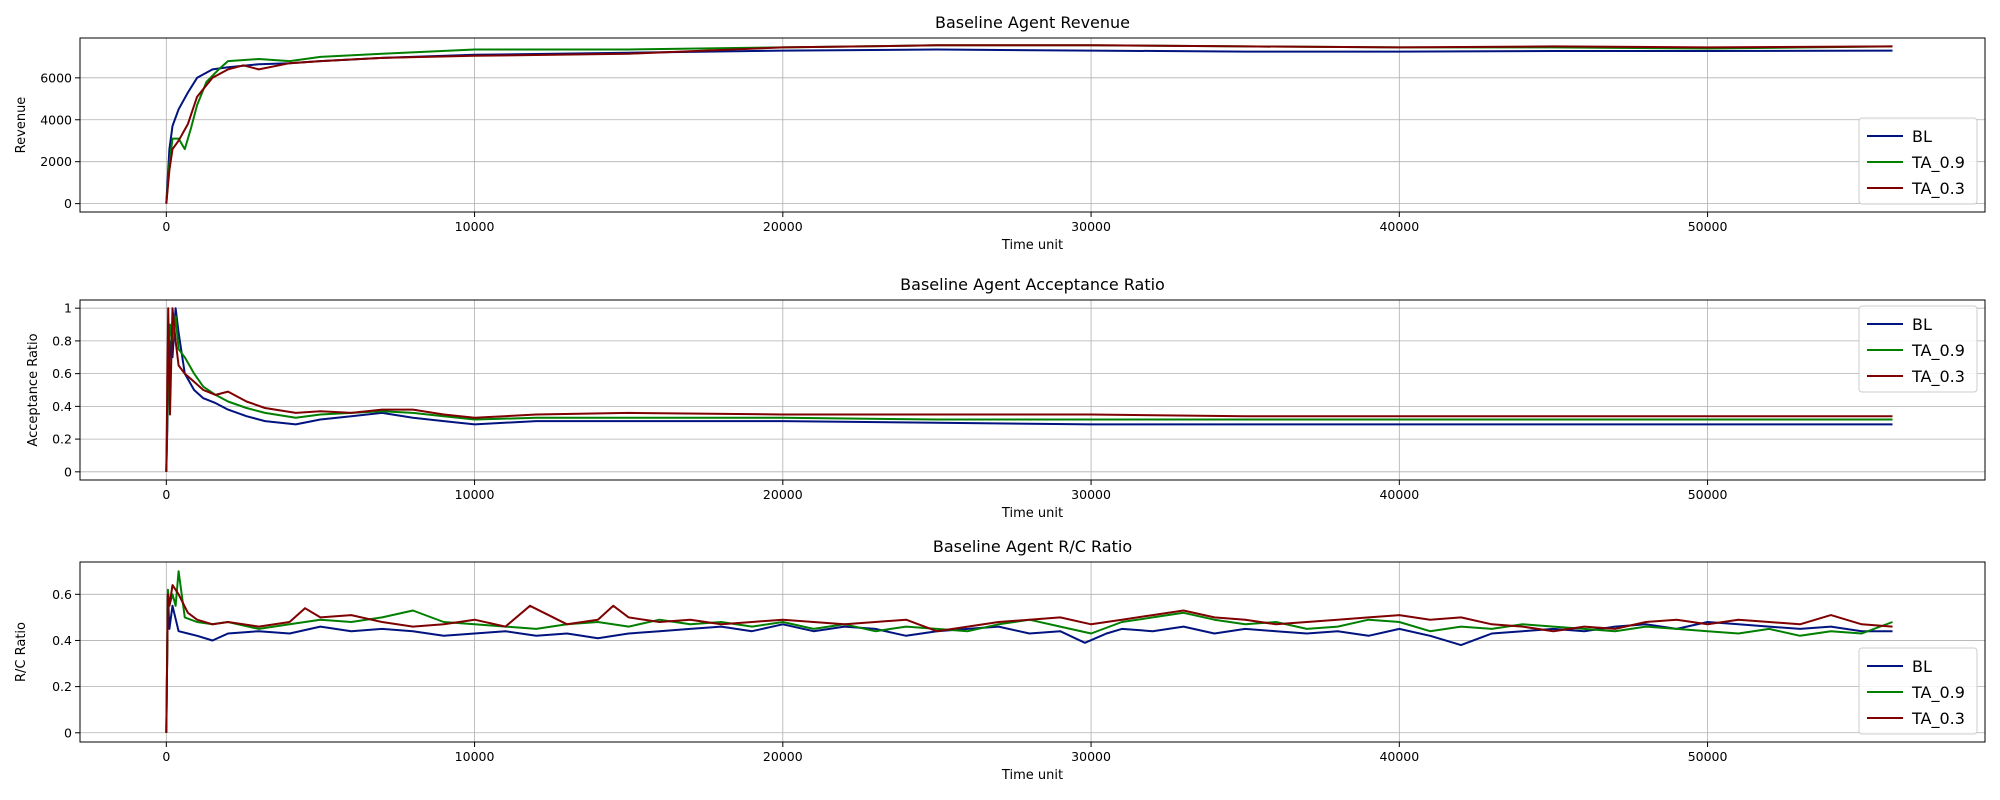  I want to click on chart-title: Baseline Agent Acceptance Ratio, so click(1032, 284).